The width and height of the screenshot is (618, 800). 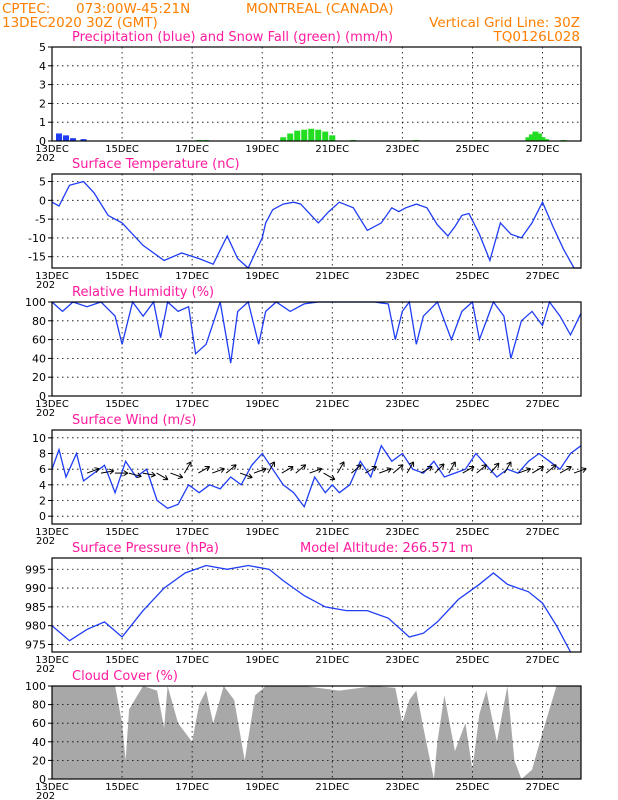 What do you see at coordinates (536, 37) in the screenshot?
I see `header-model-code: TQ0126L028` at bounding box center [536, 37].